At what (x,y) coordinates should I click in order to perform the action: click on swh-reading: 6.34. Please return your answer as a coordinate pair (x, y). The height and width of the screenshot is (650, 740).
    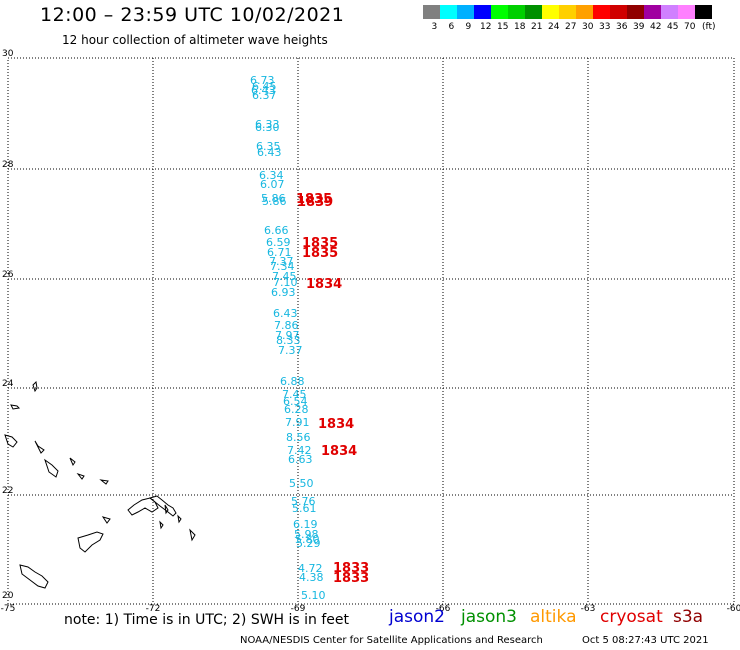
    Looking at the image, I should click on (271, 175).